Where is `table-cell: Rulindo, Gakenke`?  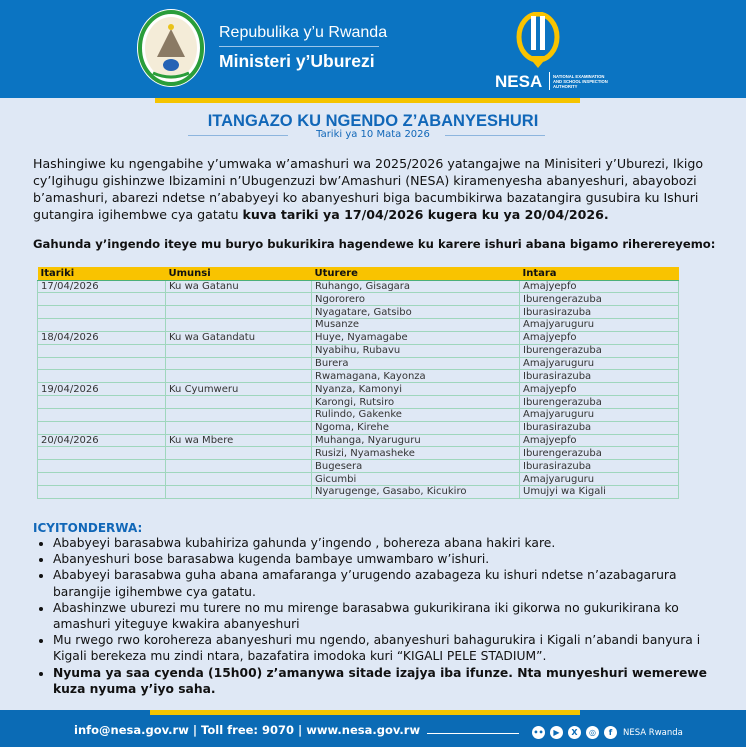 table-cell: Rulindo, Gakenke is located at coordinates (415, 414).